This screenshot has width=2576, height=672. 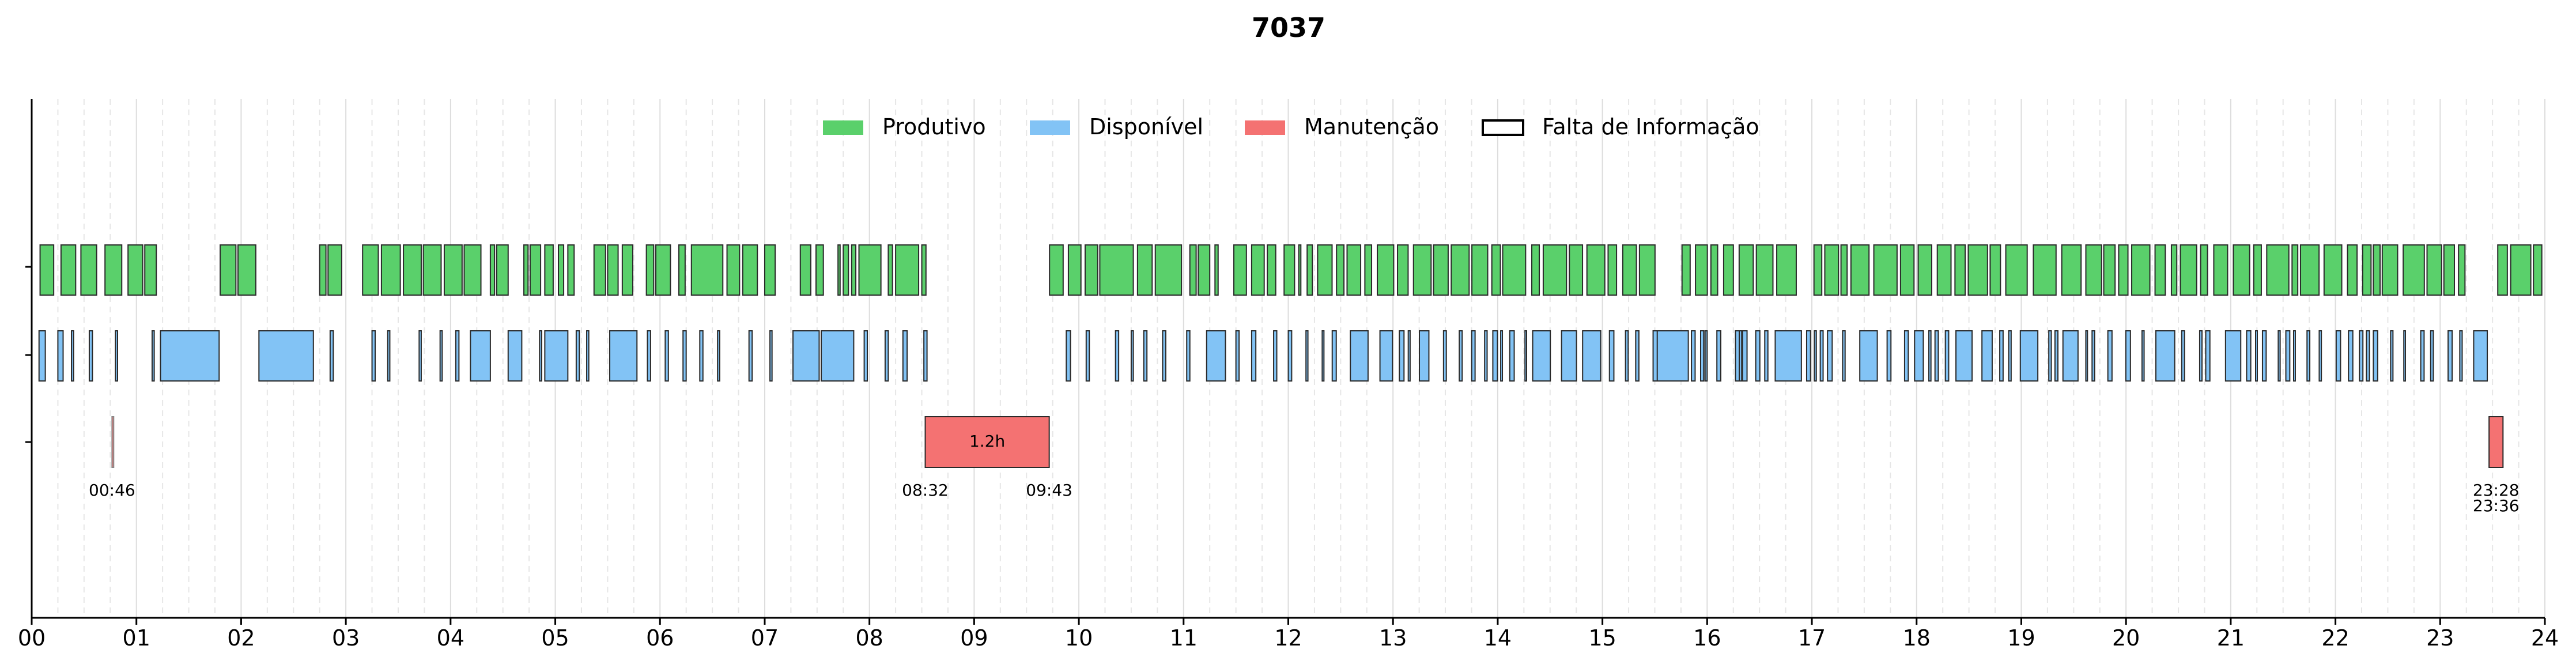 What do you see at coordinates (1371, 127) in the screenshot?
I see `legend-label: Manutenção` at bounding box center [1371, 127].